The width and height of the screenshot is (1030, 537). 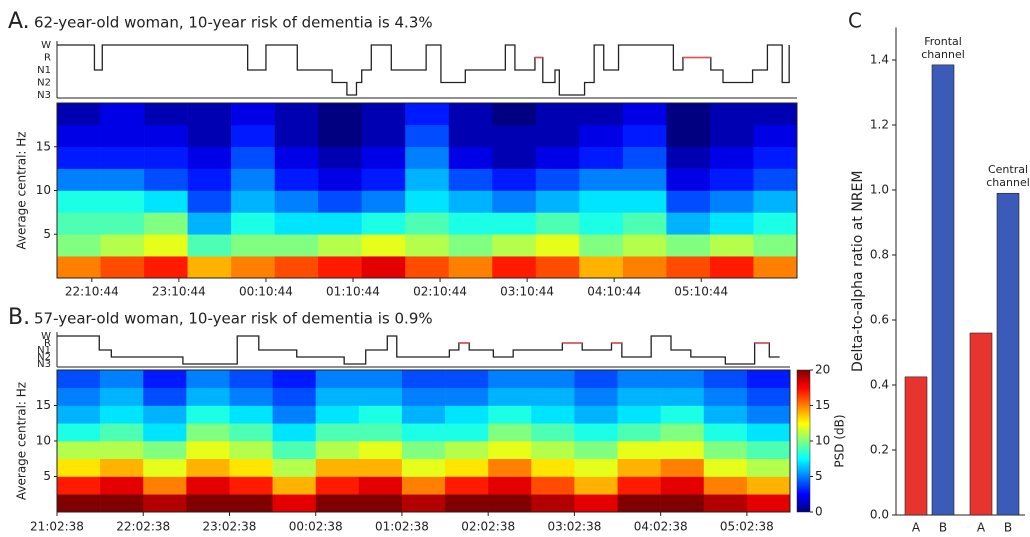 What do you see at coordinates (47, 58) in the screenshot?
I see `stage-label: R` at bounding box center [47, 58].